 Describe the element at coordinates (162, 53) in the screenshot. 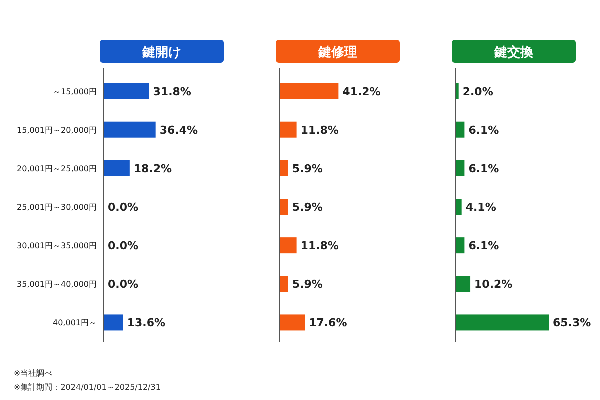

I see `chart-title: 鍵開け` at that location.